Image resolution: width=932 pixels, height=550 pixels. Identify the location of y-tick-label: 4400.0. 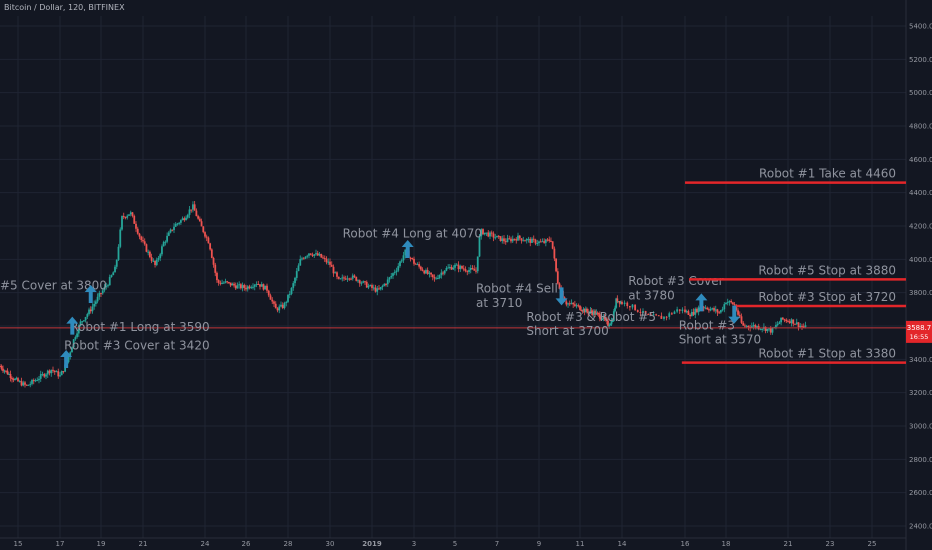
(920, 193).